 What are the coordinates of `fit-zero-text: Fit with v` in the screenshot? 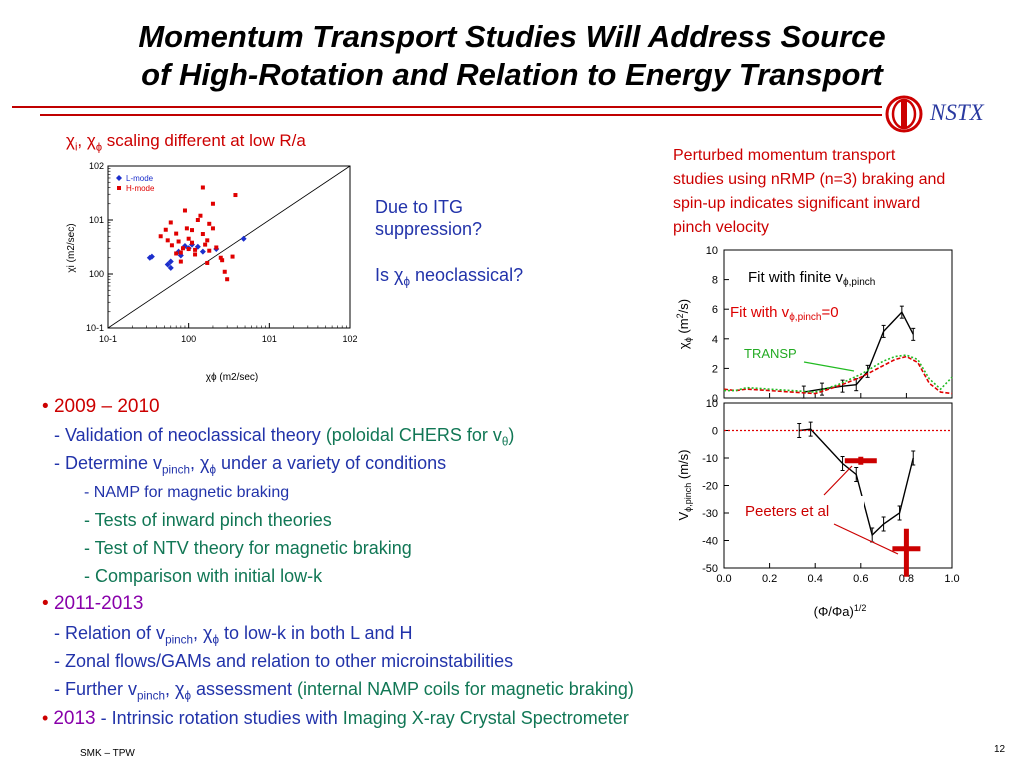 It's located at (760, 312).